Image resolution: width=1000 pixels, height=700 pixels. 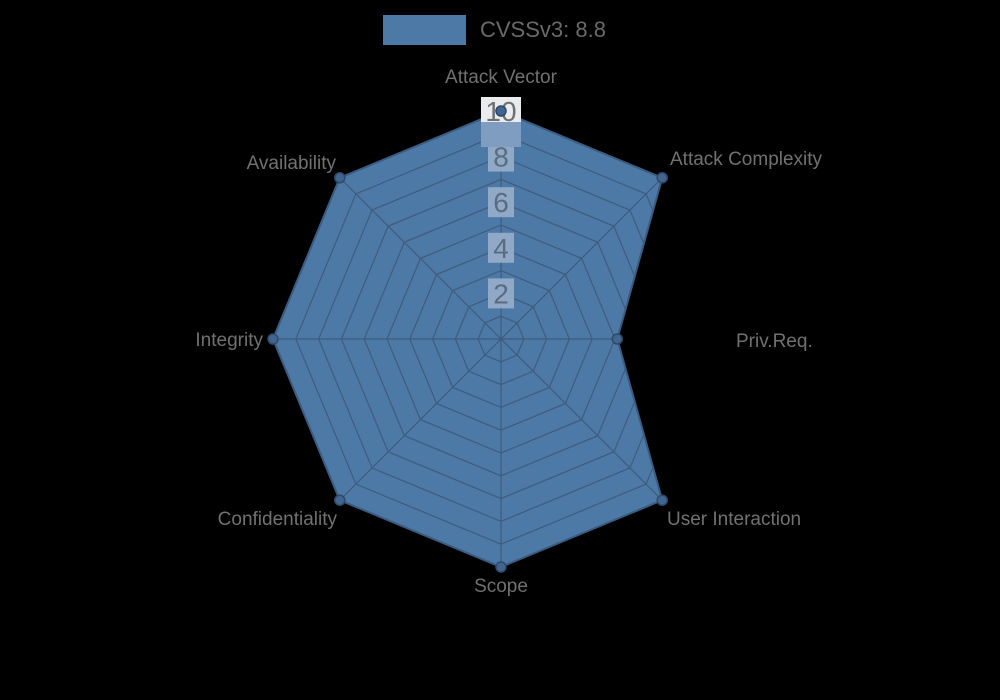 I want to click on tick-label-8: 8, so click(x=501, y=157).